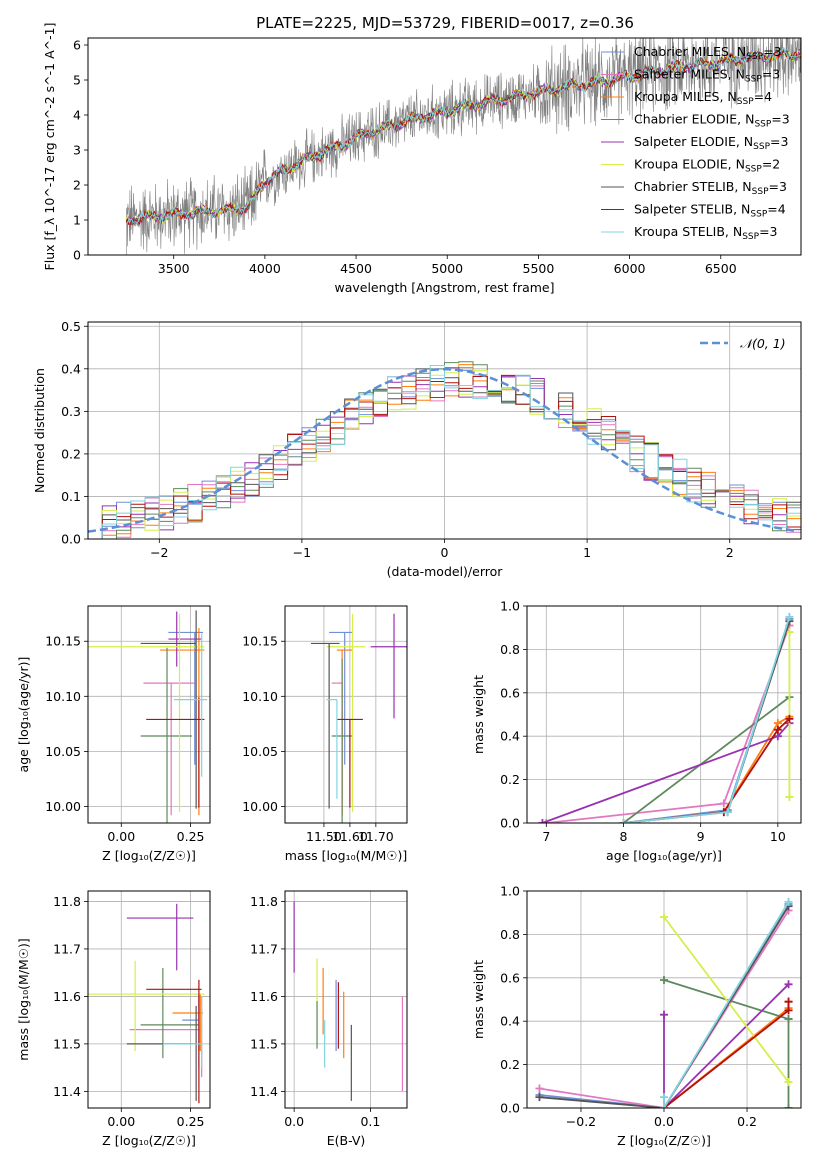 The image size is (819, 1170). Describe the element at coordinates (726, 1045) in the screenshot. I see `weight-line-salpeter-elodie` at that location.